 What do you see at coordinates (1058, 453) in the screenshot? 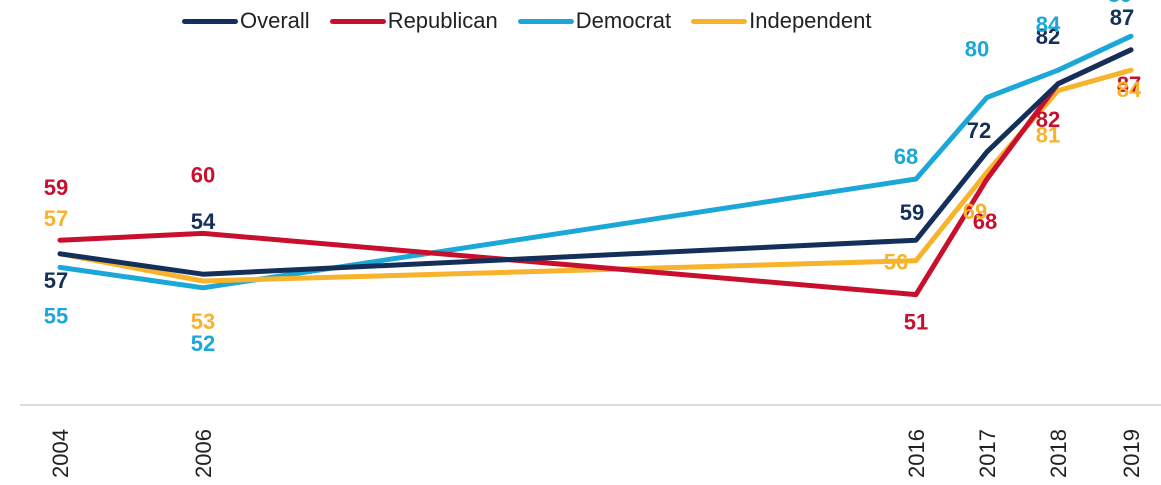
I see `x-tick-label: 2018` at bounding box center [1058, 453].